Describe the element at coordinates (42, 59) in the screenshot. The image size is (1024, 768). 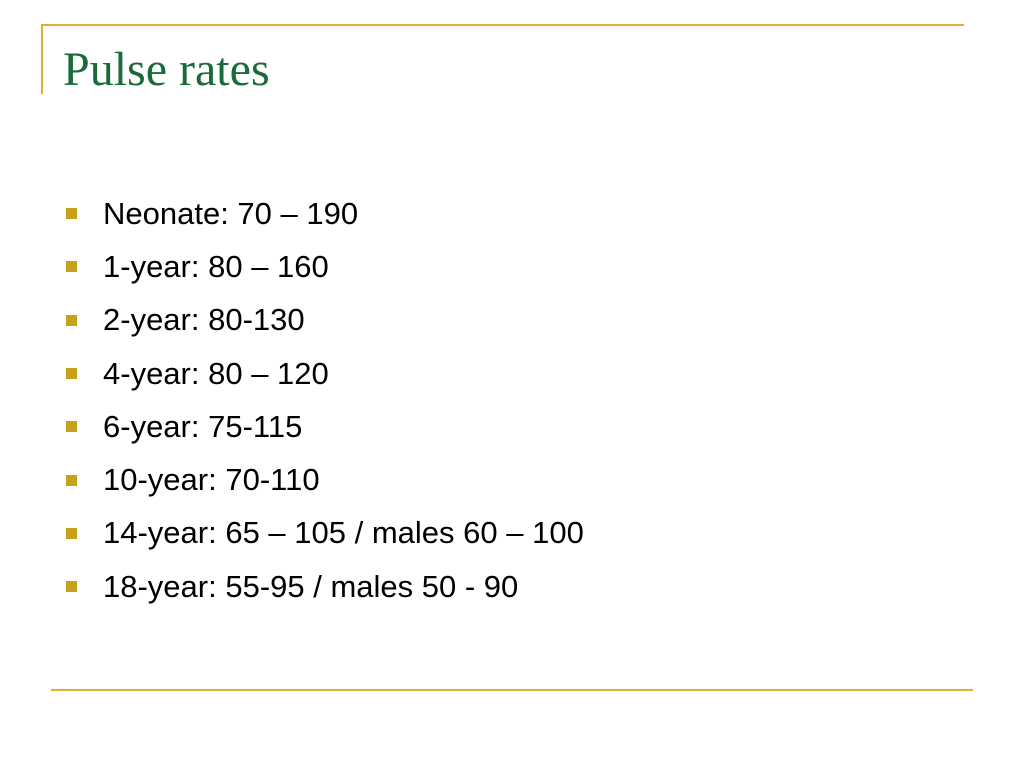
I see `top-vertical-rule` at that location.